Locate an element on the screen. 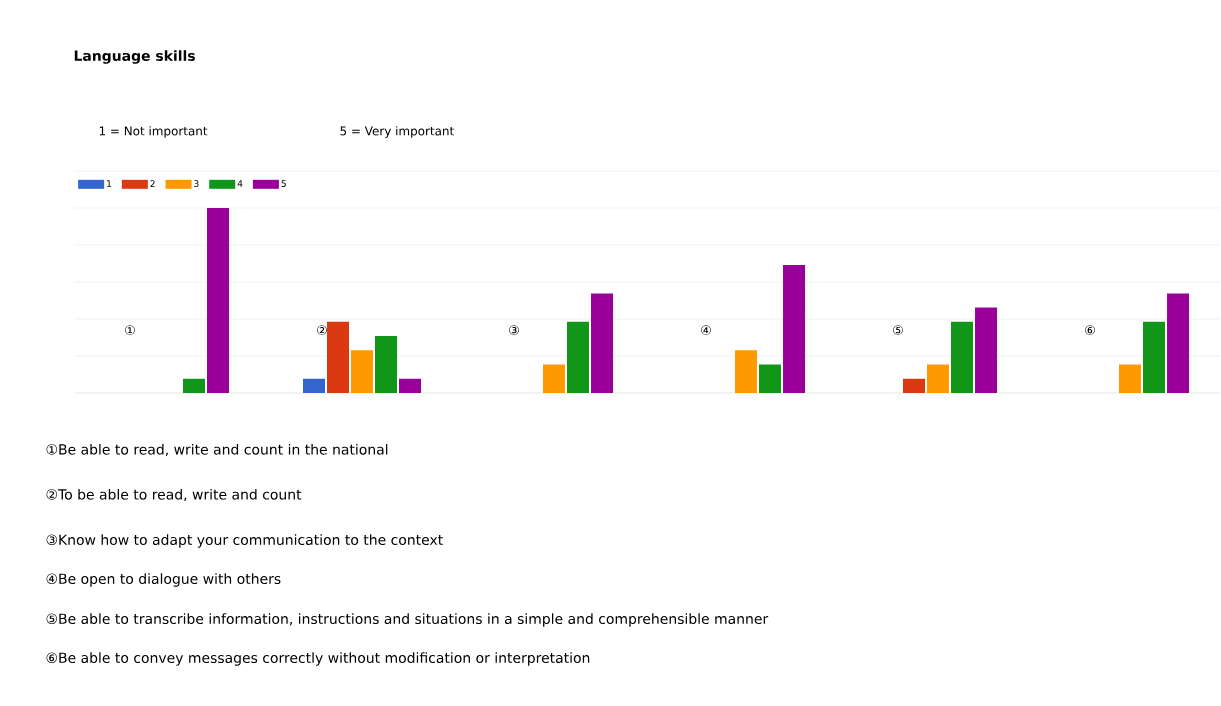 This screenshot has width=1221, height=706. chart-title: Language skills is located at coordinates (134, 57).